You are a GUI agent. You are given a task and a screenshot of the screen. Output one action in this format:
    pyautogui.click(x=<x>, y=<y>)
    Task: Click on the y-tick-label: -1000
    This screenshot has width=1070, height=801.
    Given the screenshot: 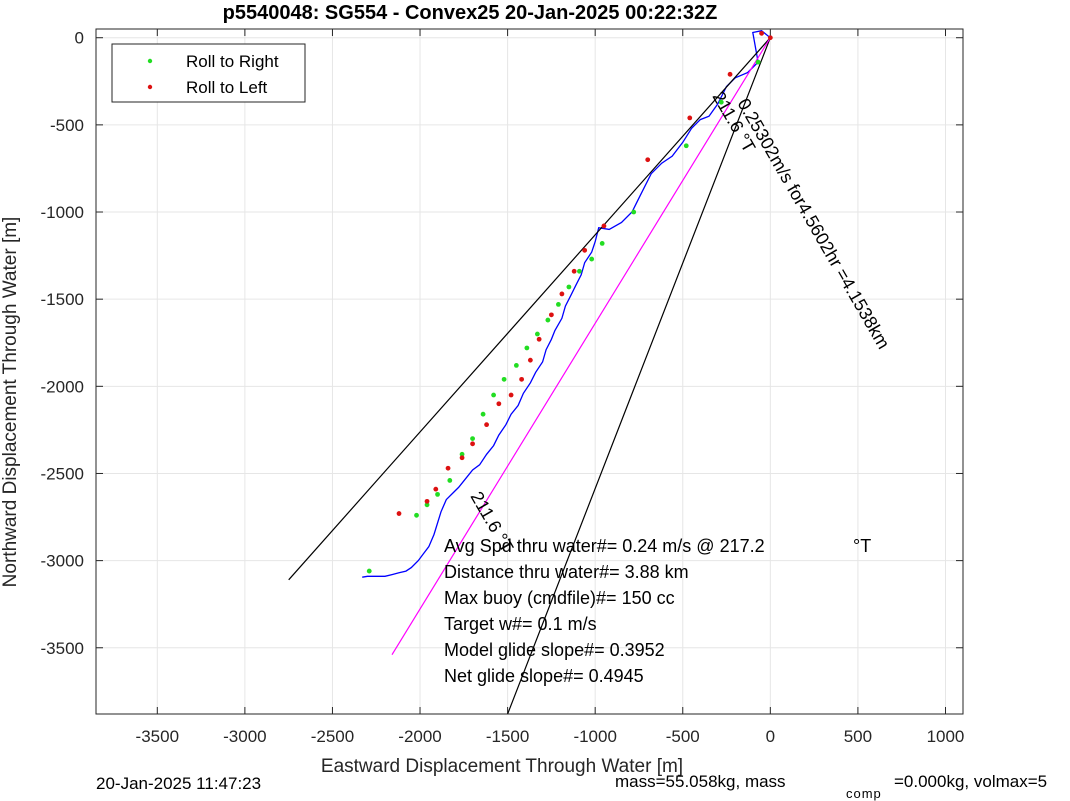 What is the action you would take?
    pyautogui.click(x=62, y=212)
    